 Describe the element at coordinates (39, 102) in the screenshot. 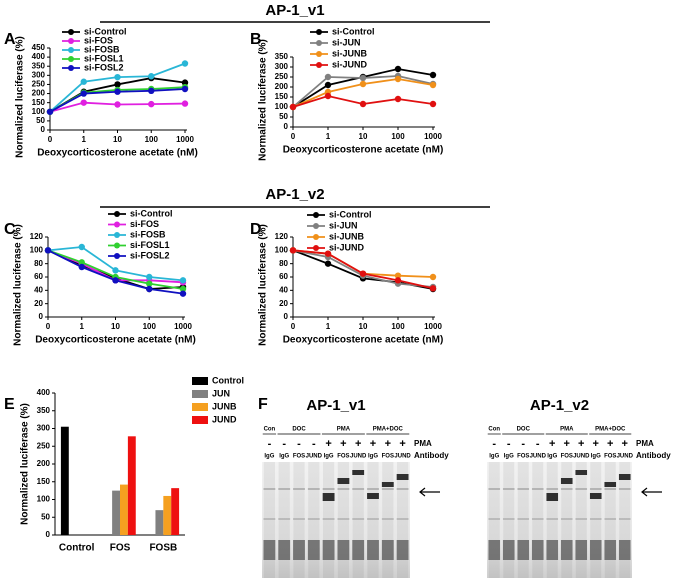

I see `y-tick-label: 150` at that location.